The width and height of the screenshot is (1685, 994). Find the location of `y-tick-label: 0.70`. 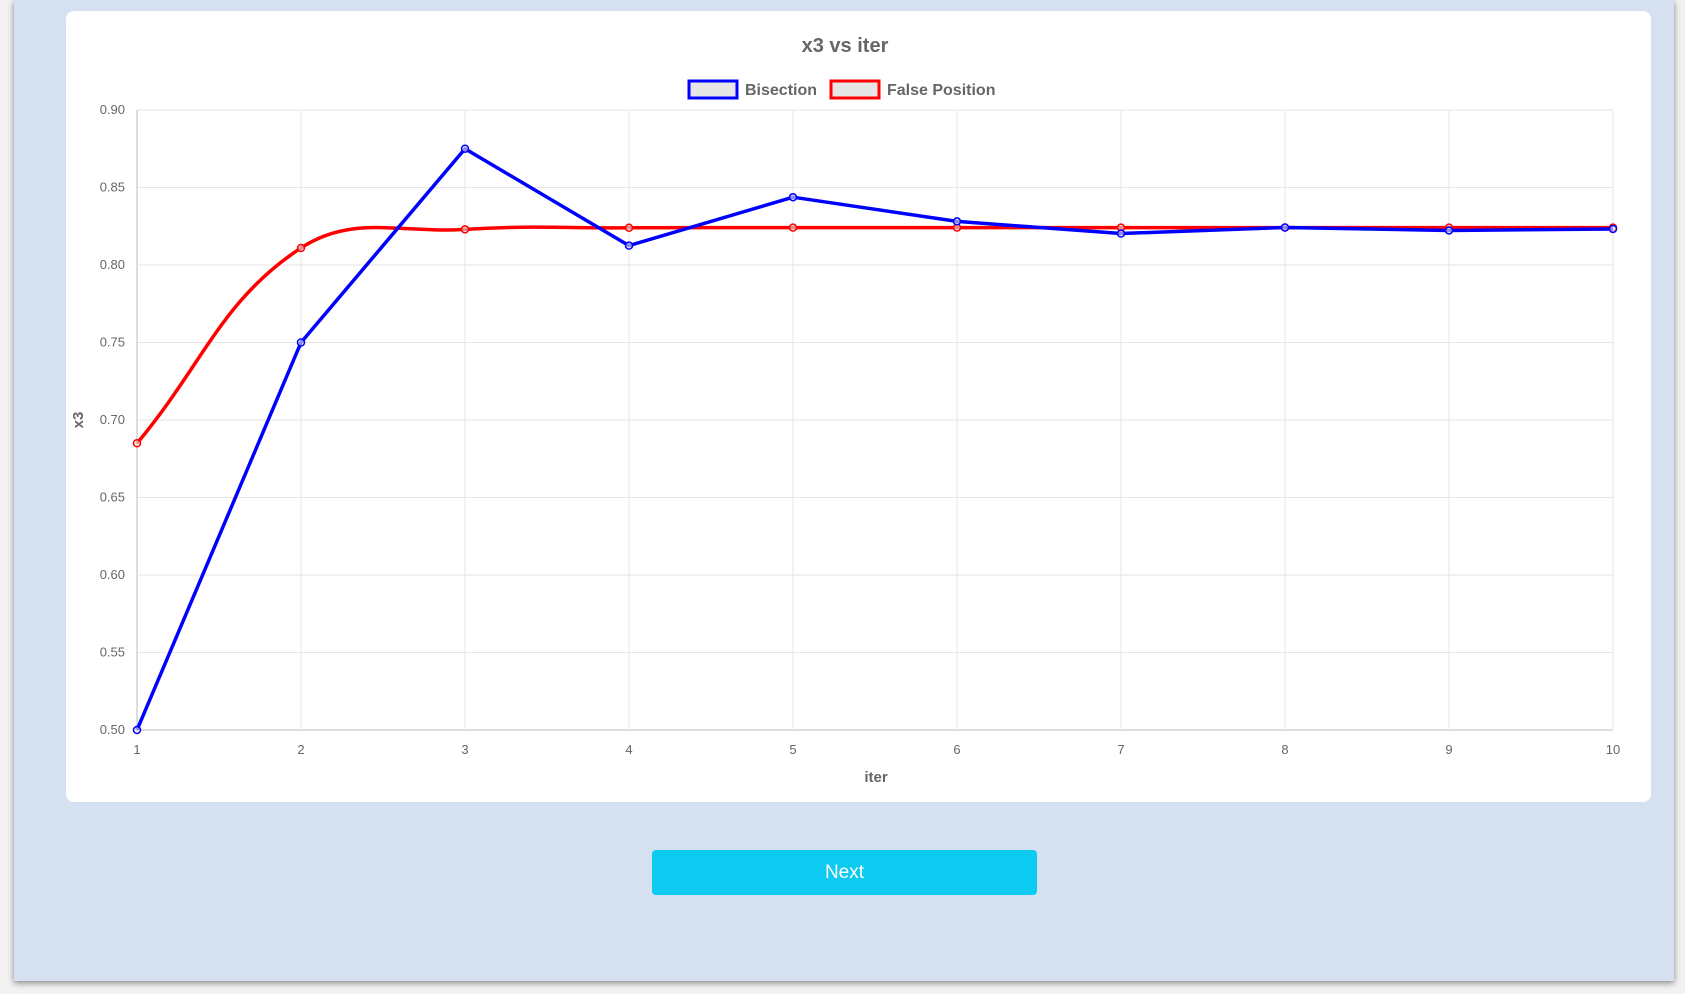

y-tick-label: 0.70 is located at coordinates (112, 419).